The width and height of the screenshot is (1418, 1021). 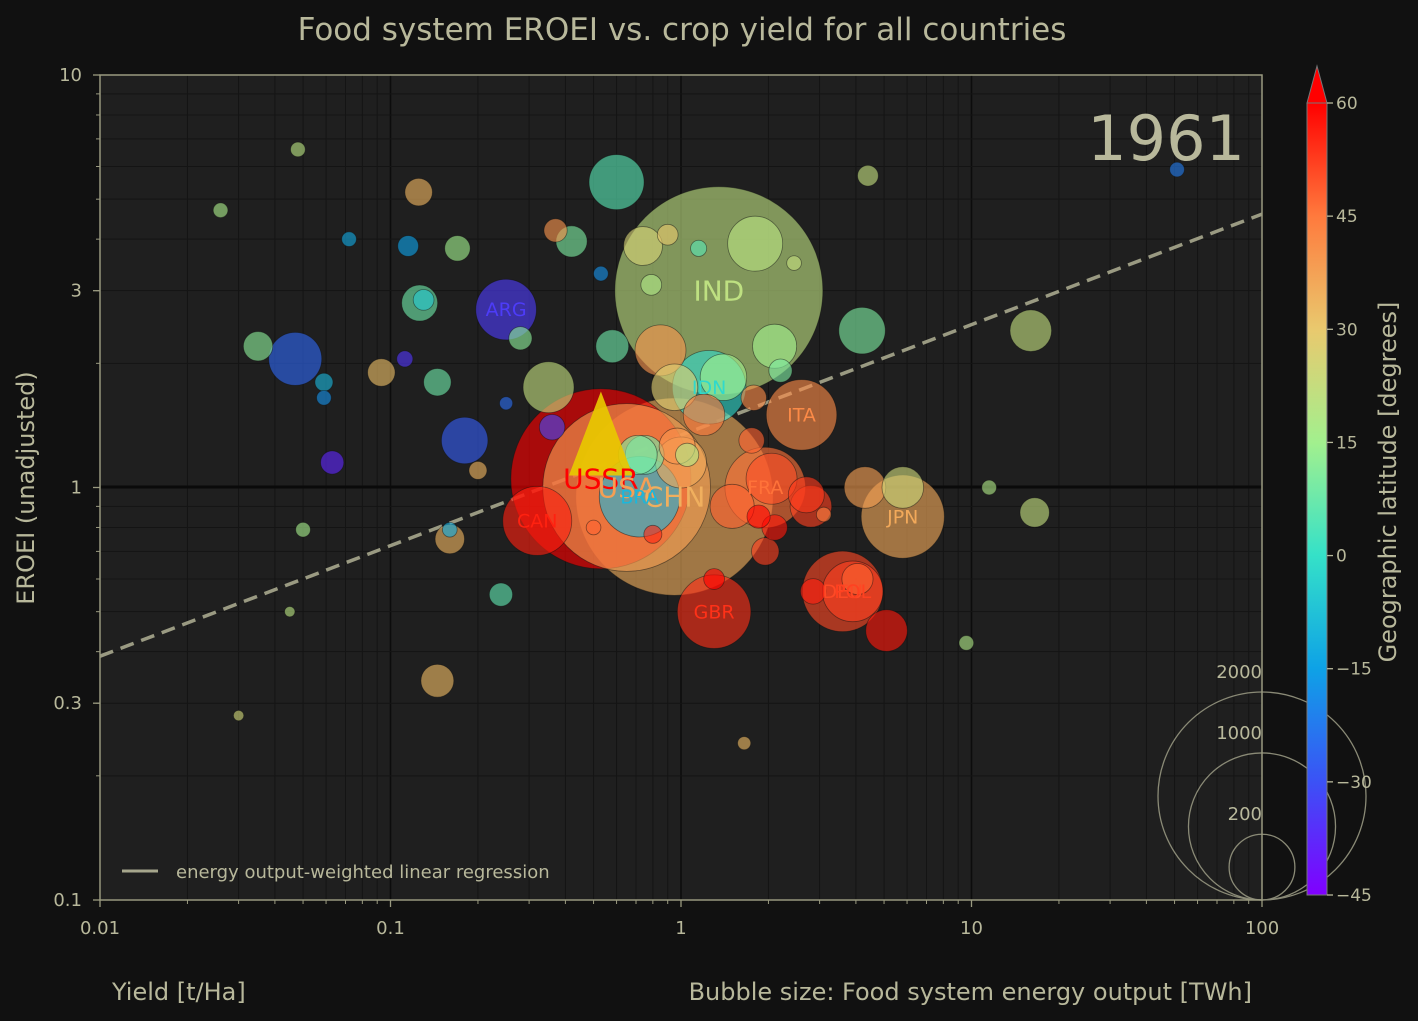 I want to click on bubble-label: USSR, so click(x=601, y=479).